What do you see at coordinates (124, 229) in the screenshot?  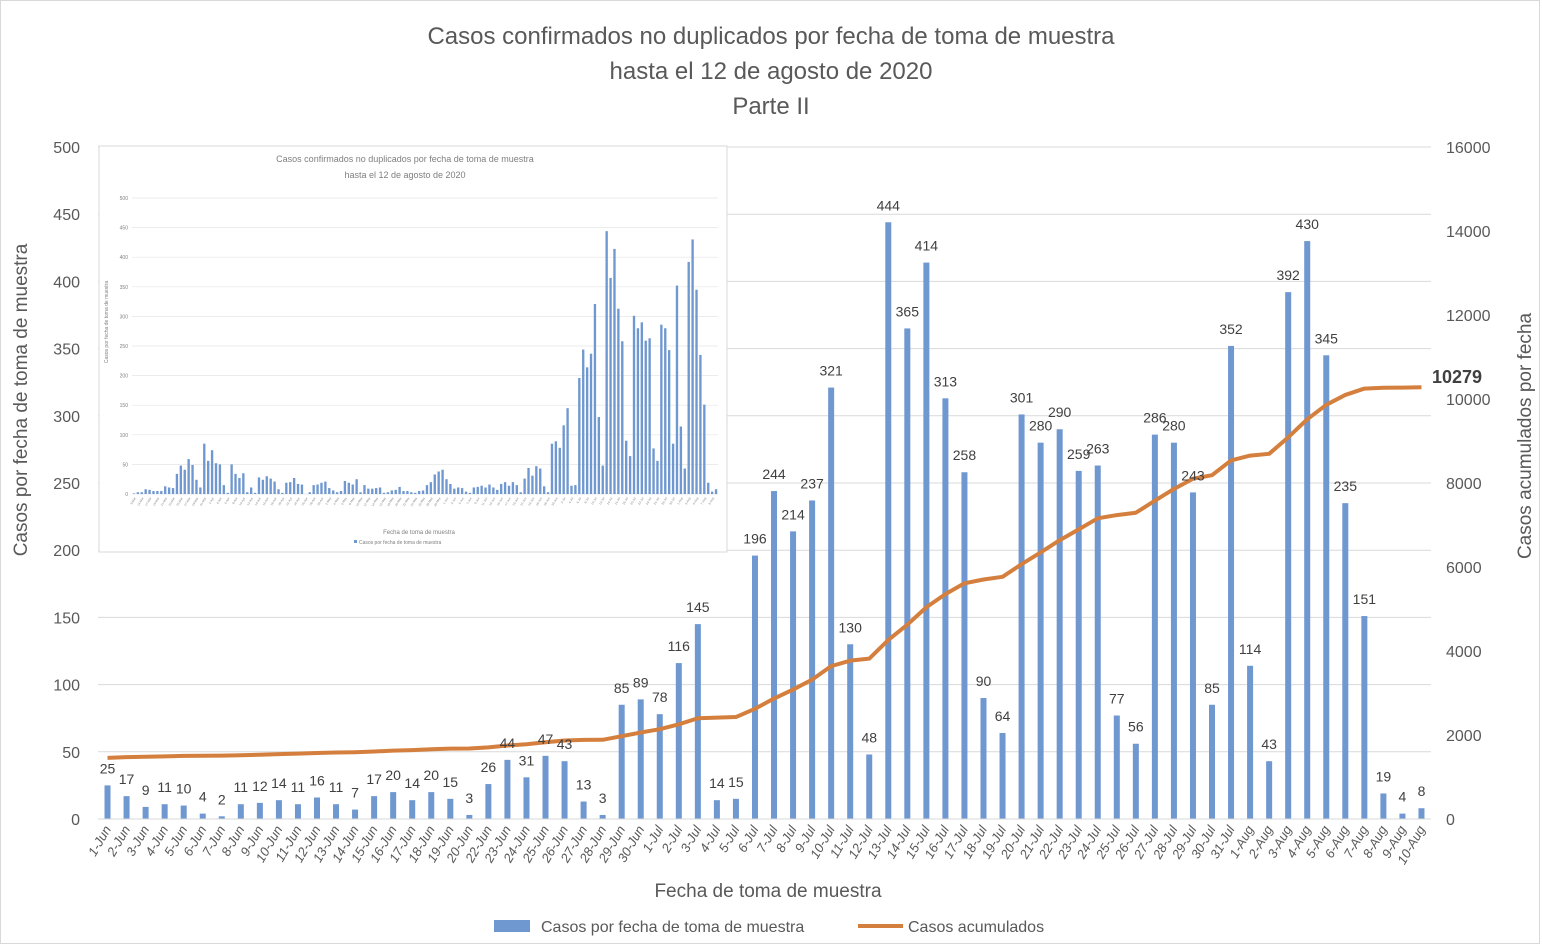 I see `inset-y-tick-label: 450` at bounding box center [124, 229].